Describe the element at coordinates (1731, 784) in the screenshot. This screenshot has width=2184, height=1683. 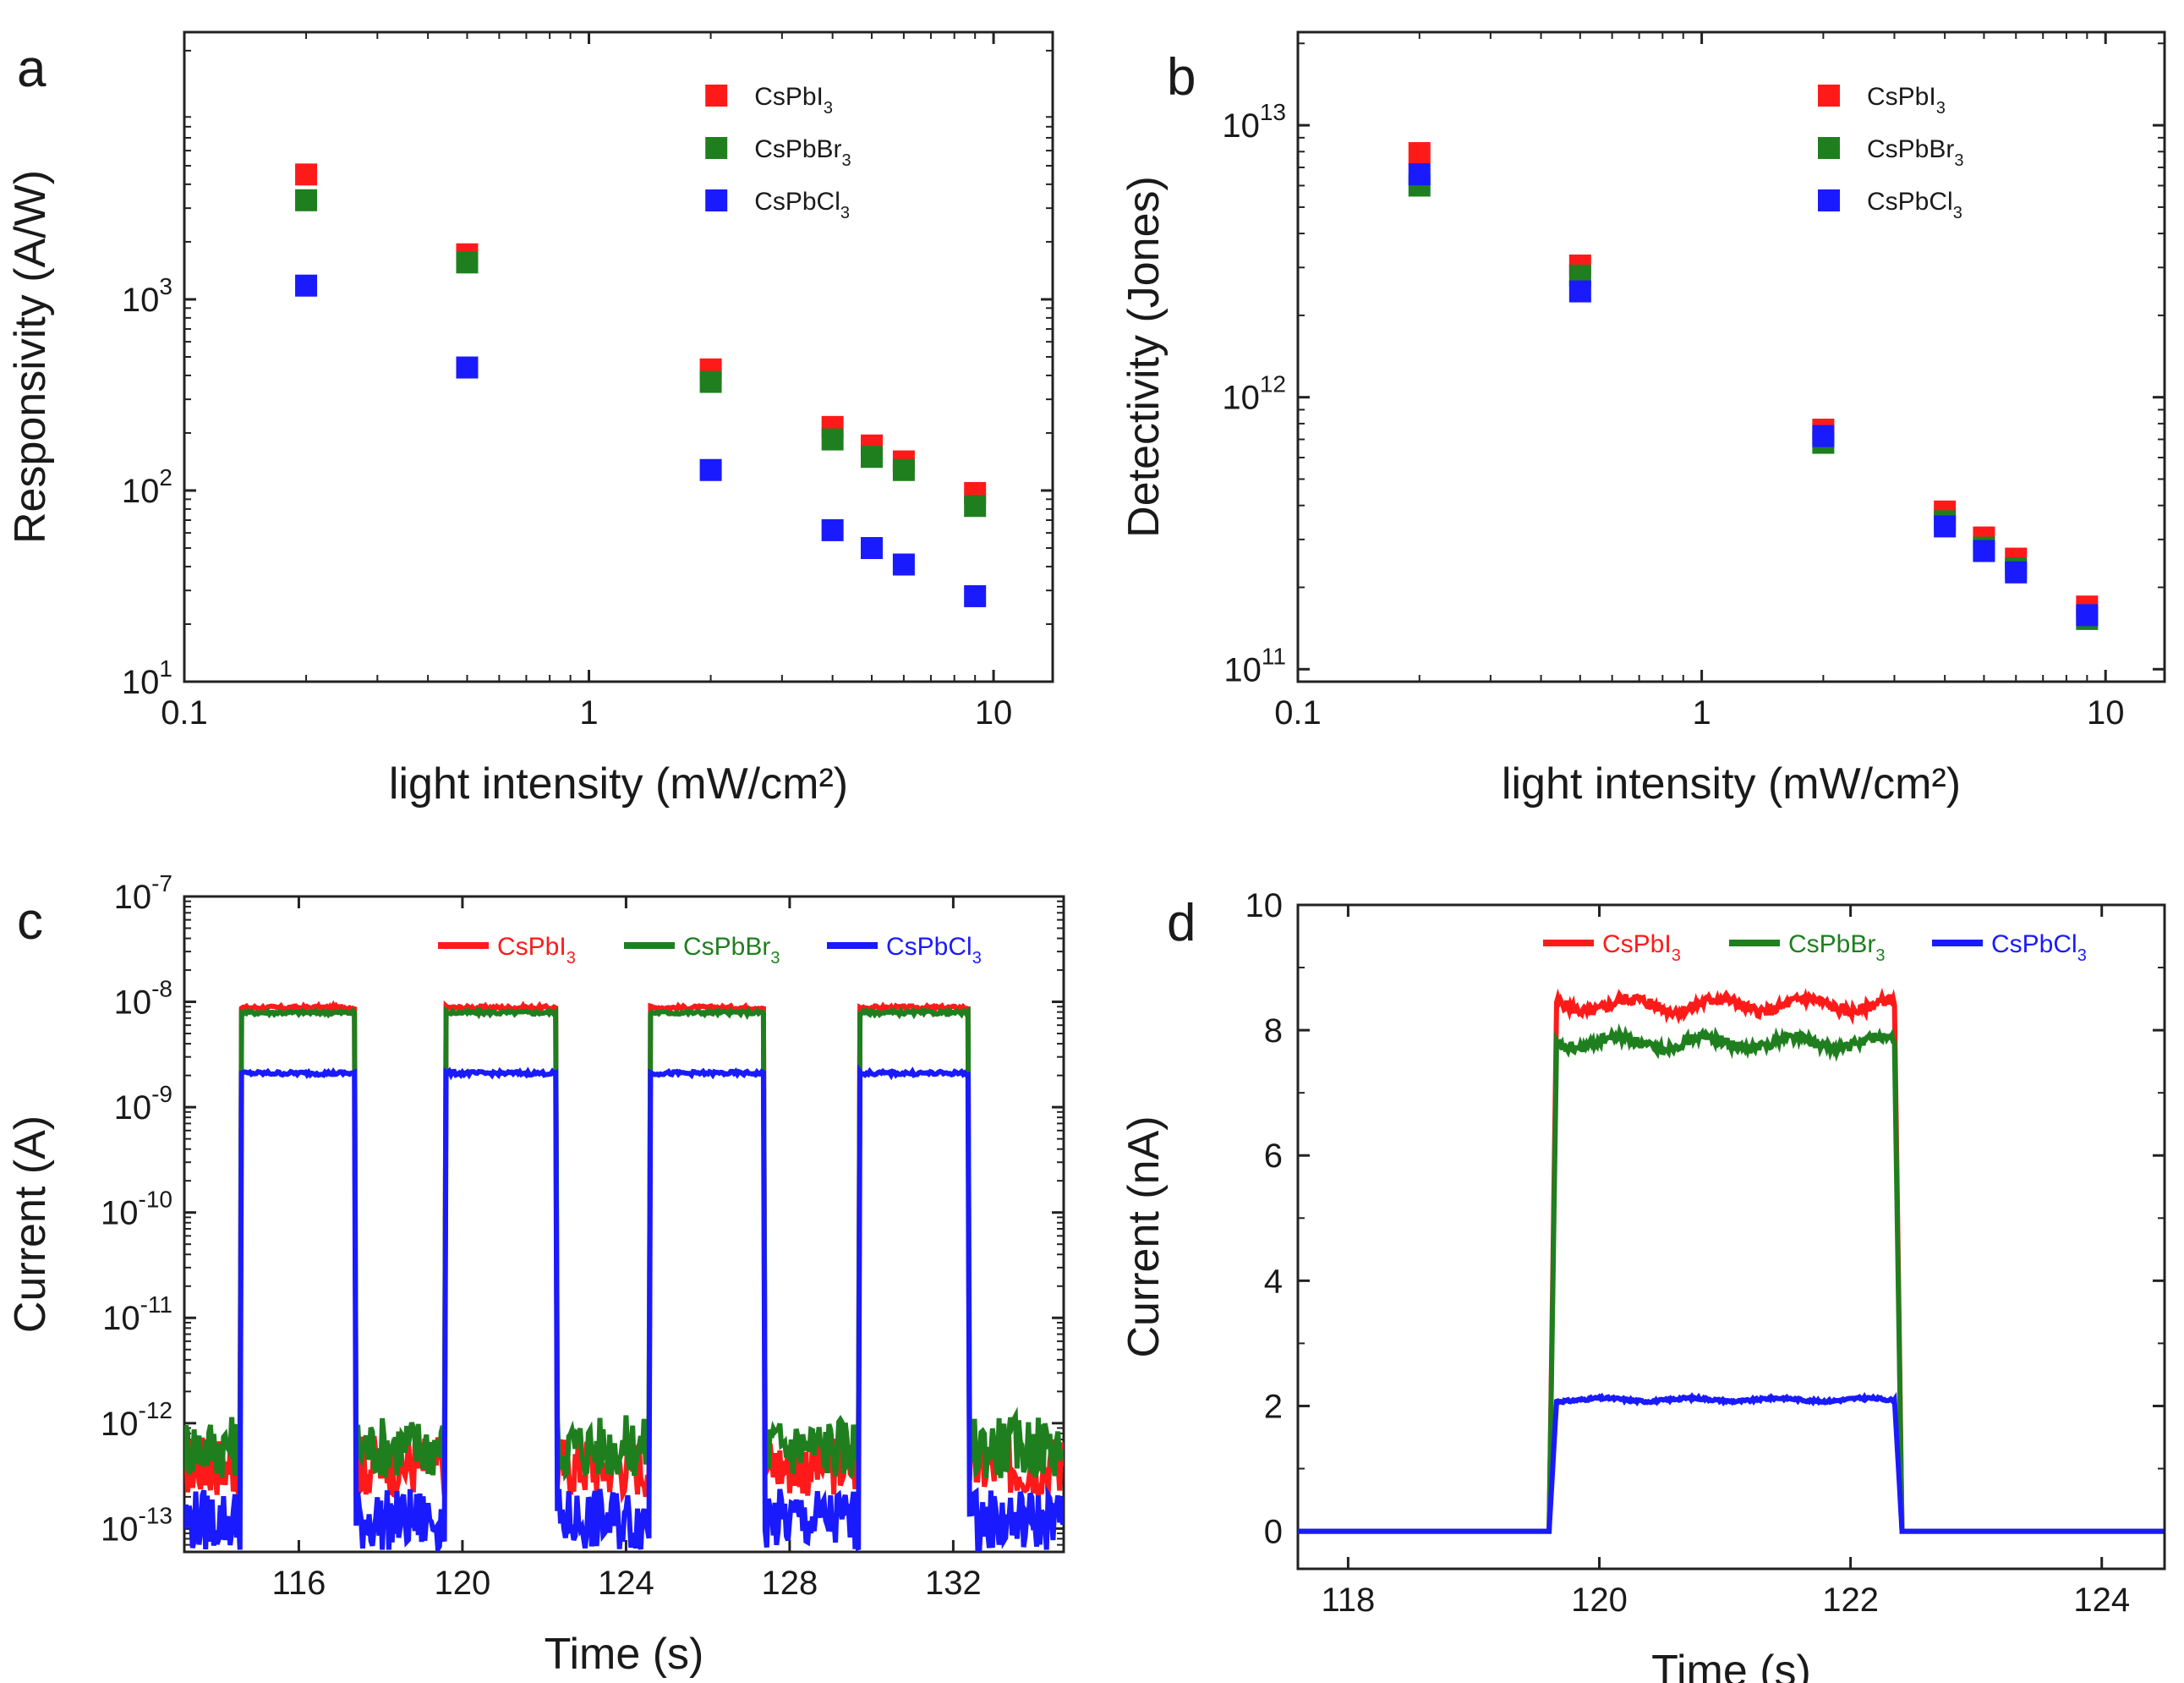
I see `x-axis-title: light intensity (mW/cm²)` at that location.